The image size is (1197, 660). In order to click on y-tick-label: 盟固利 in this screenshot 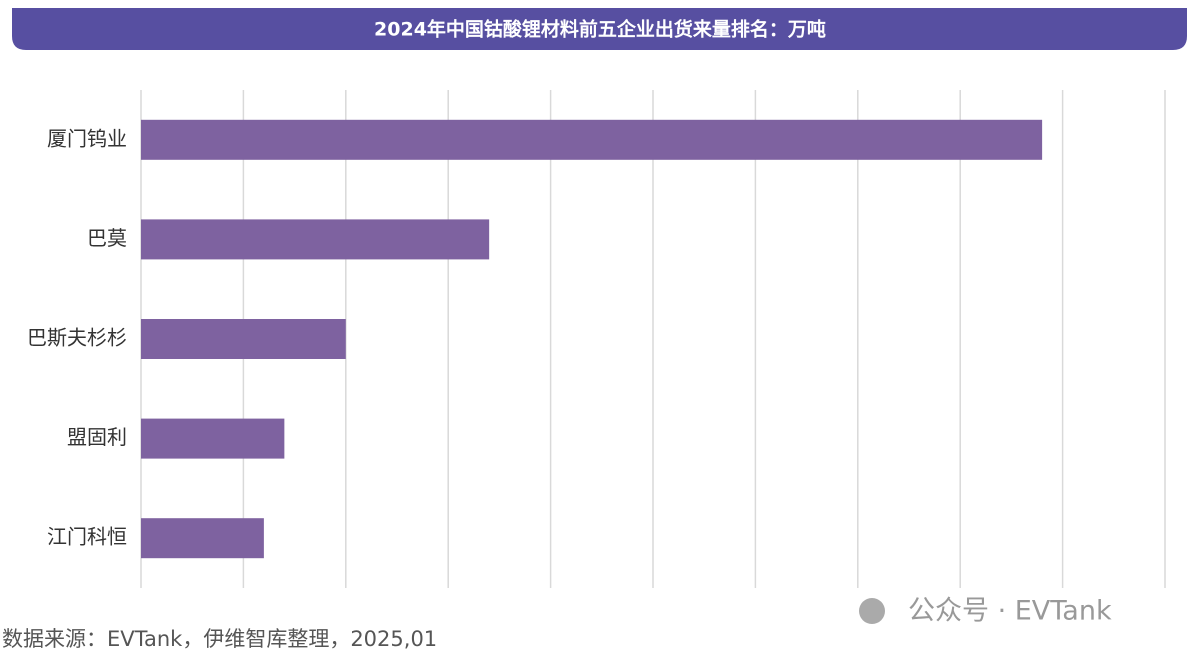, I will do `click(97, 437)`.